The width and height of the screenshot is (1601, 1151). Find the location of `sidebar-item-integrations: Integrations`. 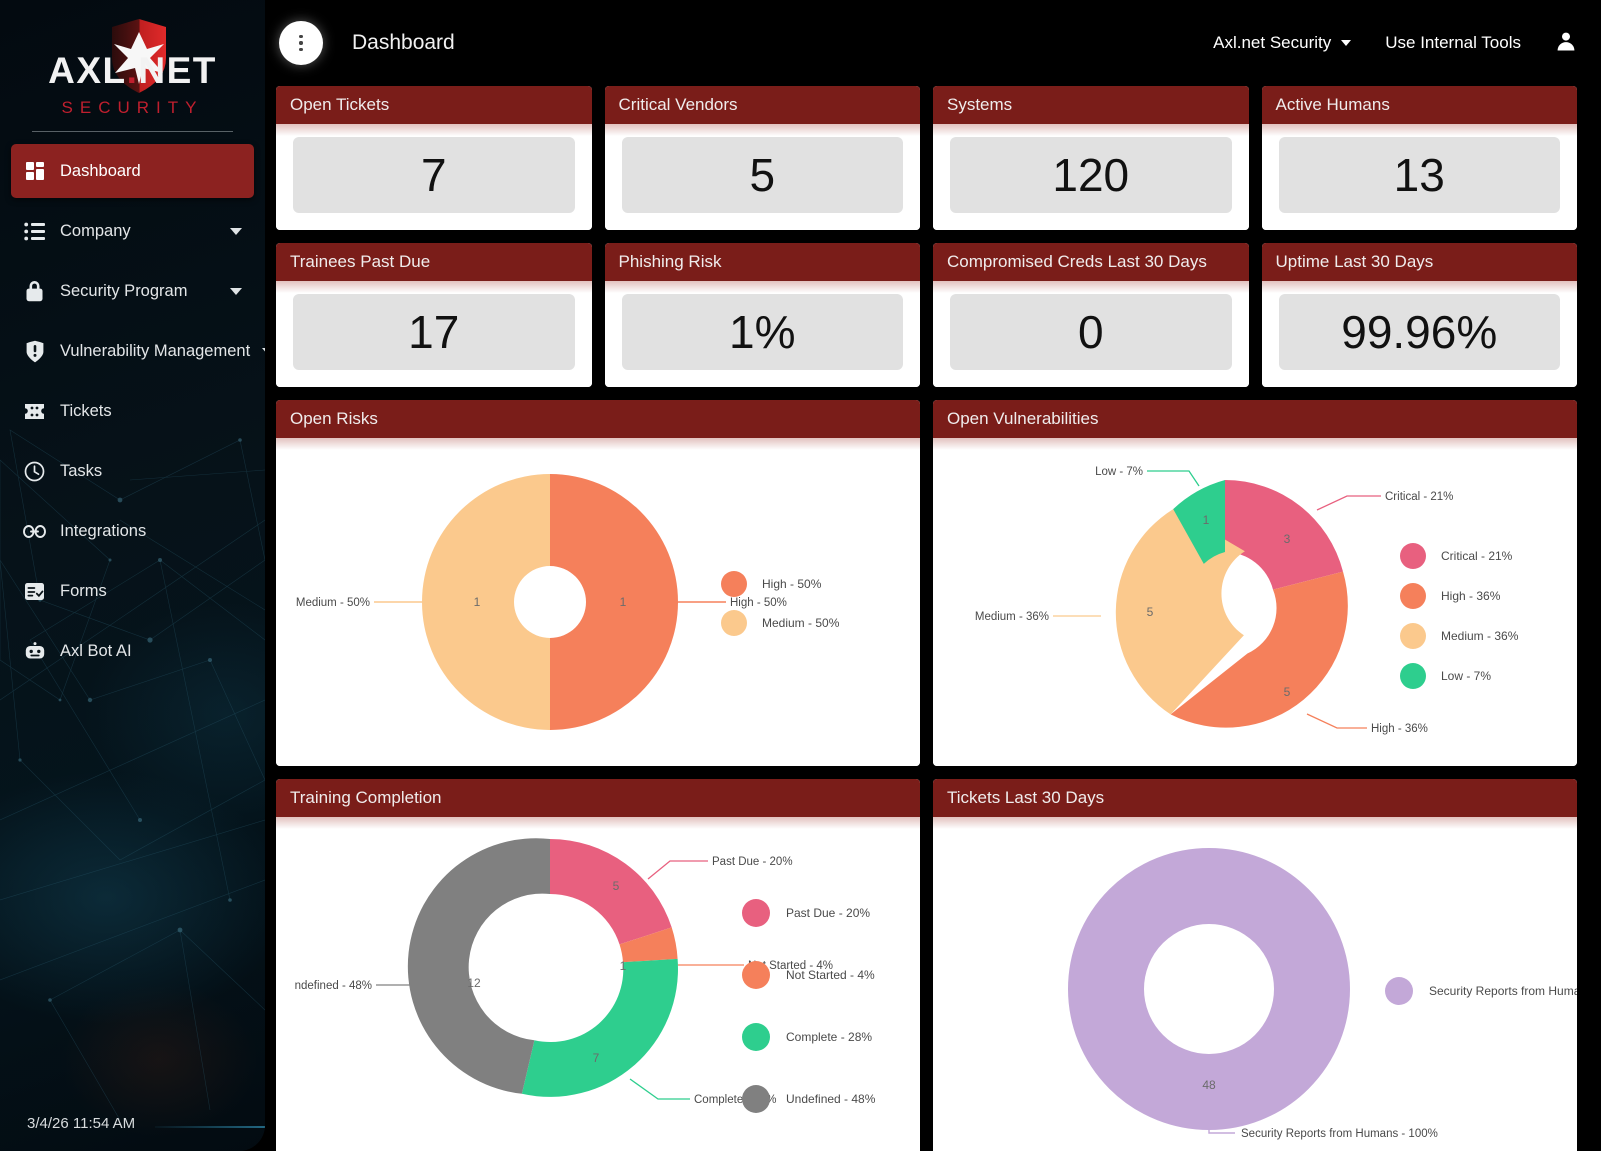

sidebar-item-integrations: Integrations is located at coordinates (132, 531).